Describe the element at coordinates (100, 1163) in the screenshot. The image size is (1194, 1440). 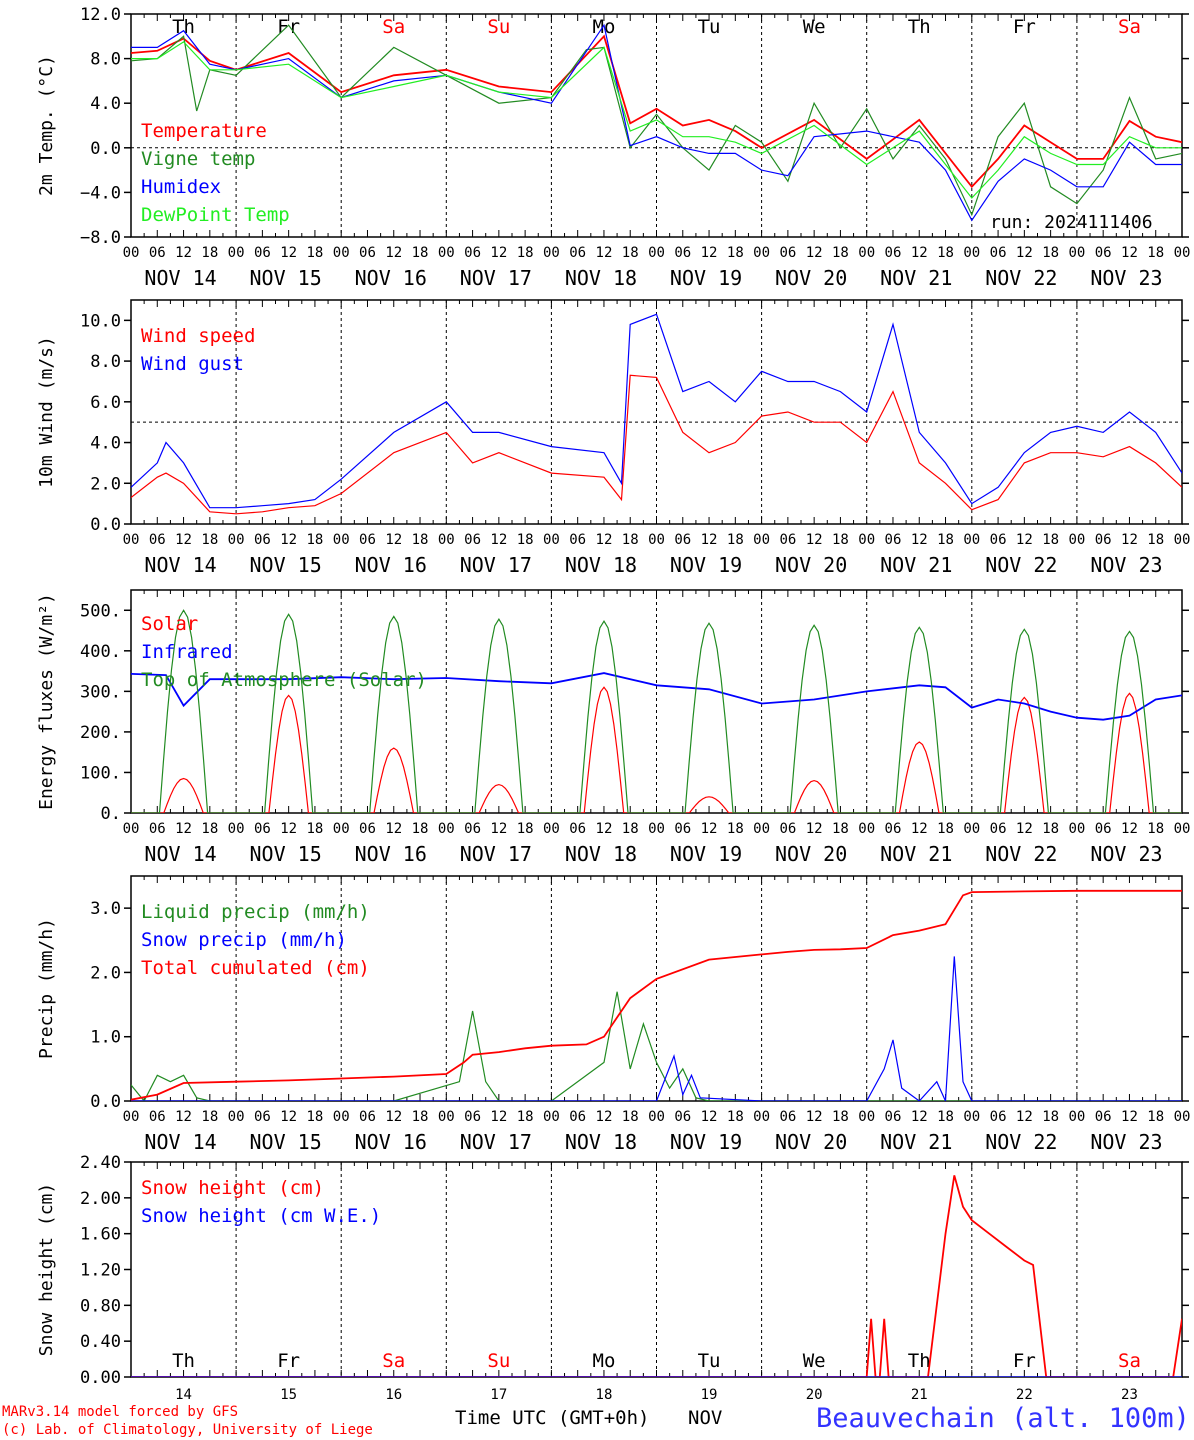
I see `y-tick-label: 2.40` at that location.